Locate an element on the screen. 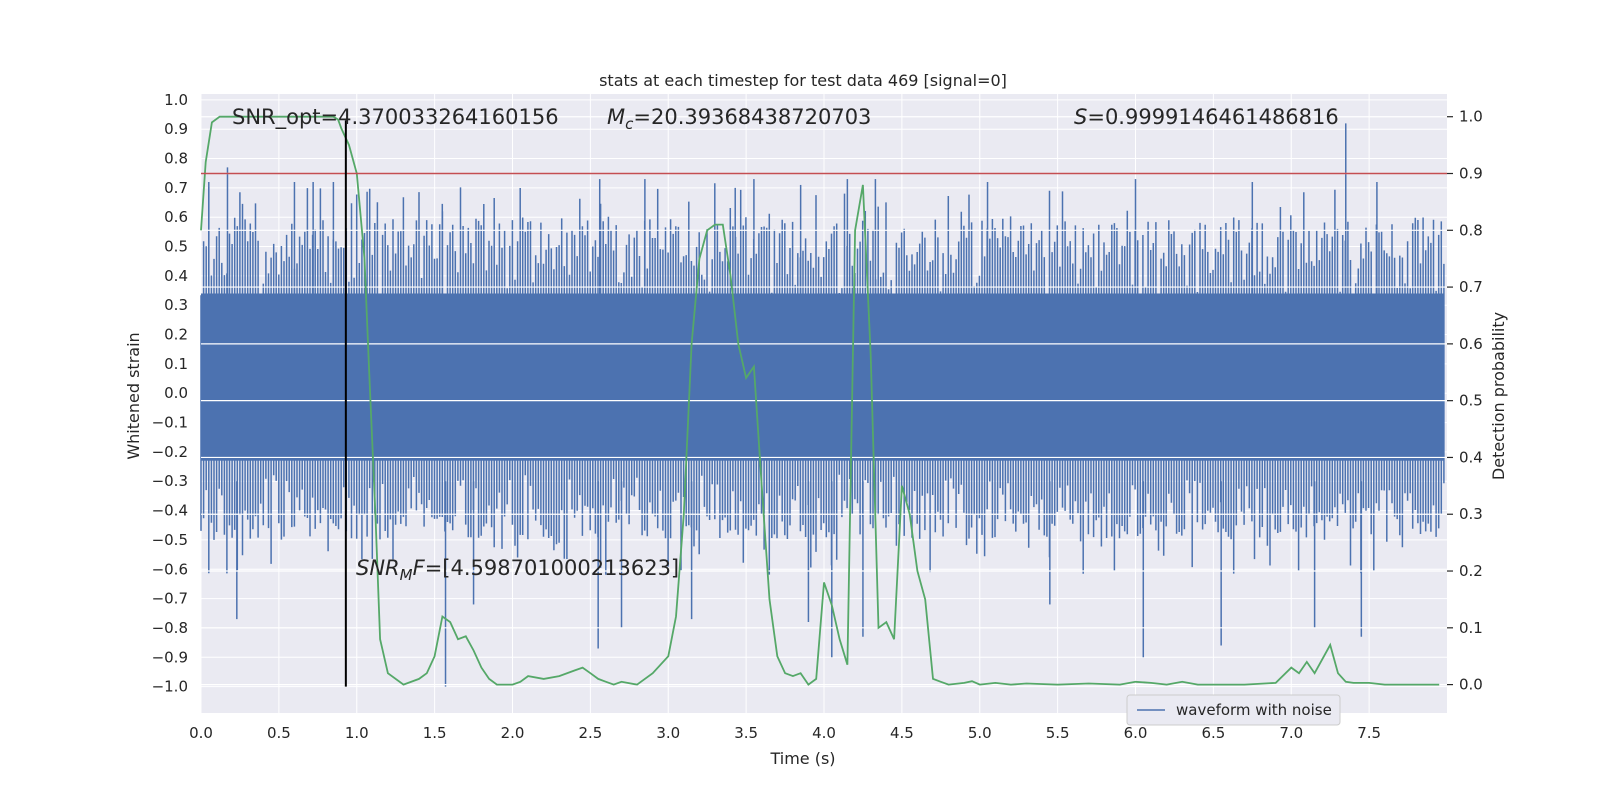 The image size is (1600, 800). x-tick-label: 3.0 is located at coordinates (668, 733).